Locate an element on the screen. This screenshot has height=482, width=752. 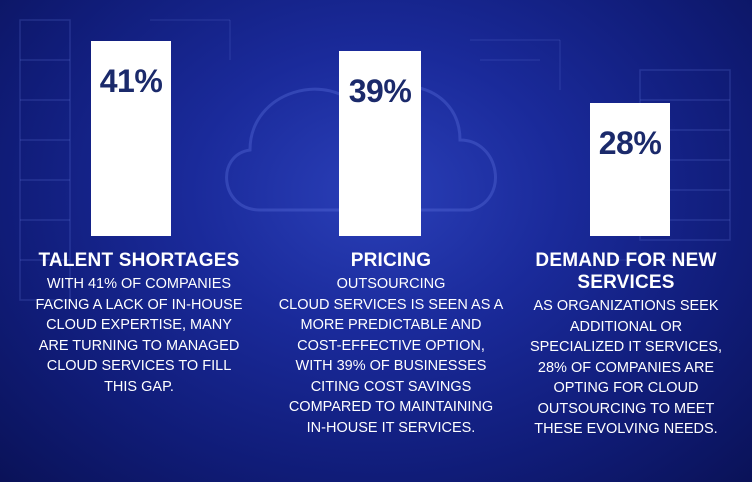
cloud-outline-decoration is located at coordinates (361, 148).